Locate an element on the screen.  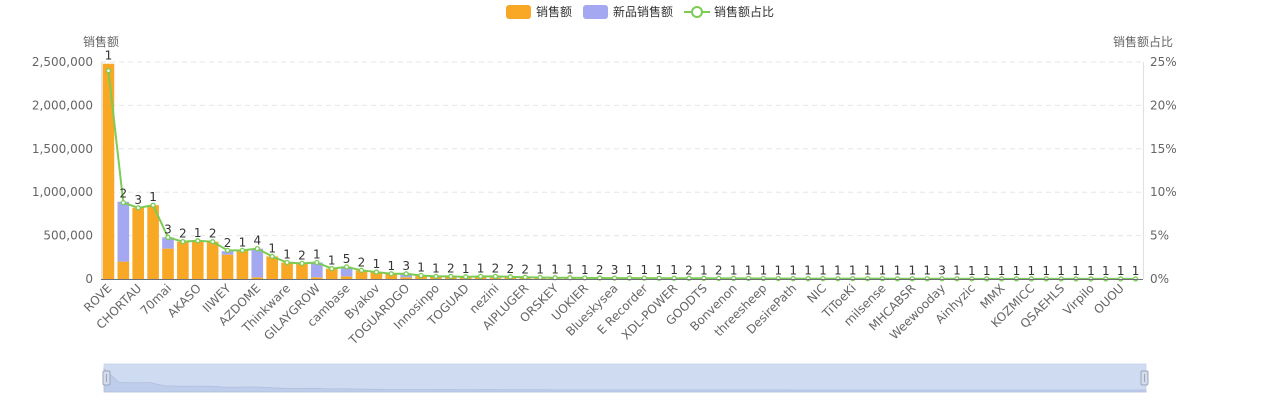
y-left-tick-label: 1,500,000 is located at coordinates (62, 149).